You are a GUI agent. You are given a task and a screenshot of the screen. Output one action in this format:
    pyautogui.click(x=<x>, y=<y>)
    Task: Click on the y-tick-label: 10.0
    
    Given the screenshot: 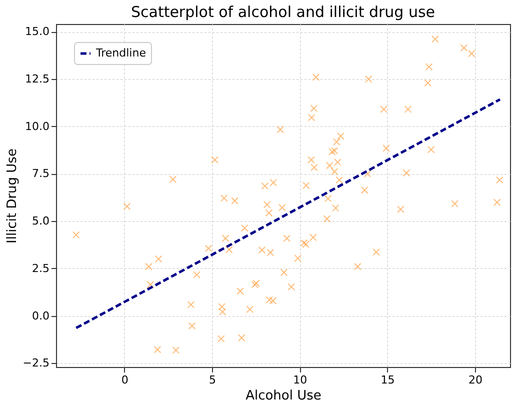 What is the action you would take?
    pyautogui.click(x=37, y=126)
    